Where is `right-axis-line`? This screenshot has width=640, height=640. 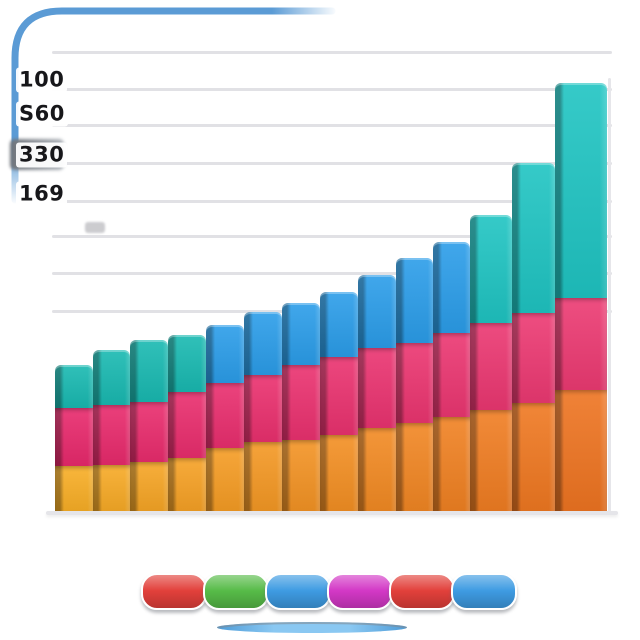 right-axis-line is located at coordinates (609, 295).